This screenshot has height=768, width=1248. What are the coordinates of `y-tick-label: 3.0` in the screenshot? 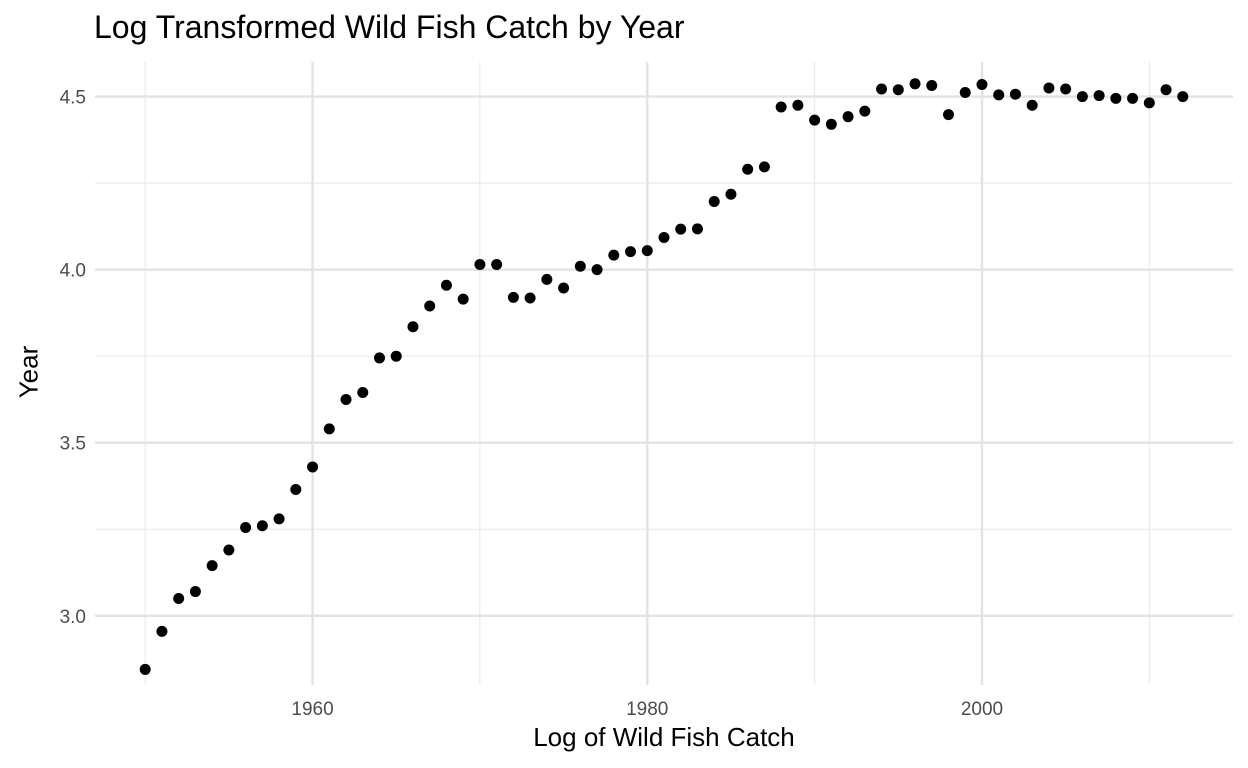 It's located at (73, 617).